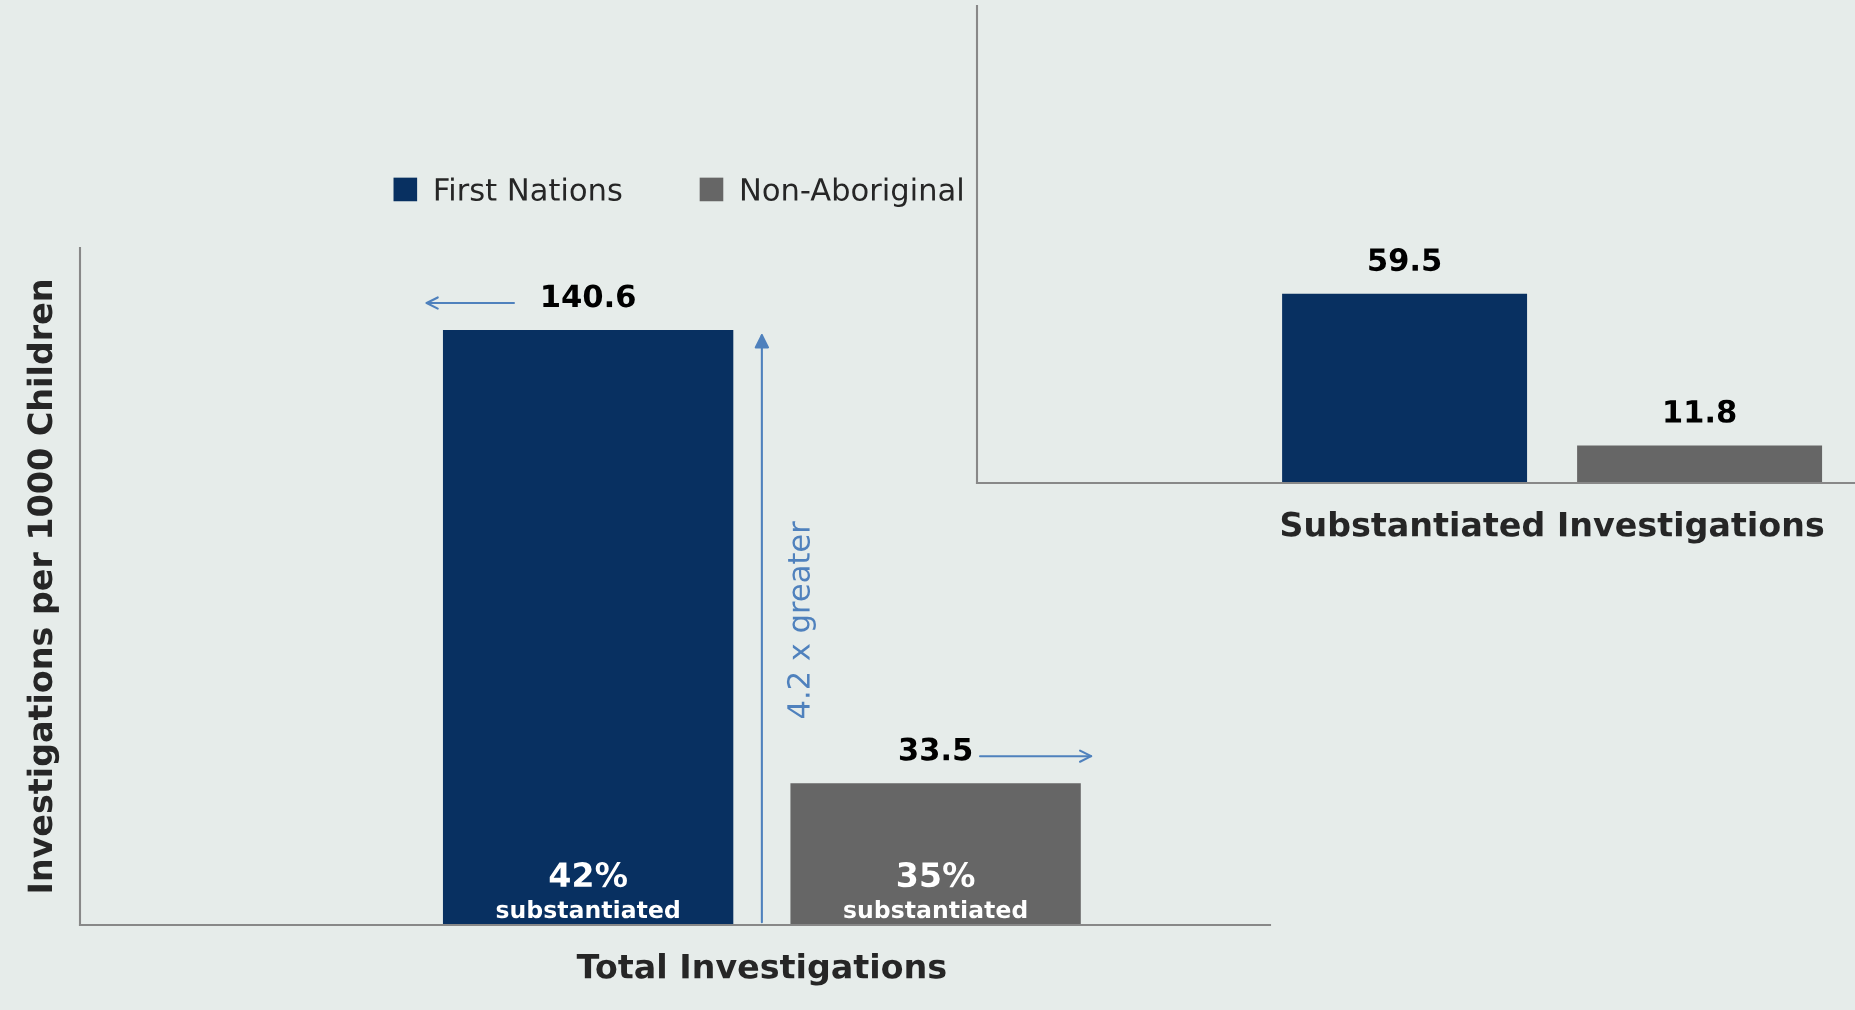 Image resolution: width=1855 pixels, height=1010 pixels. Describe the element at coordinates (528, 189) in the screenshot. I see `legend-label: First Nations` at that location.